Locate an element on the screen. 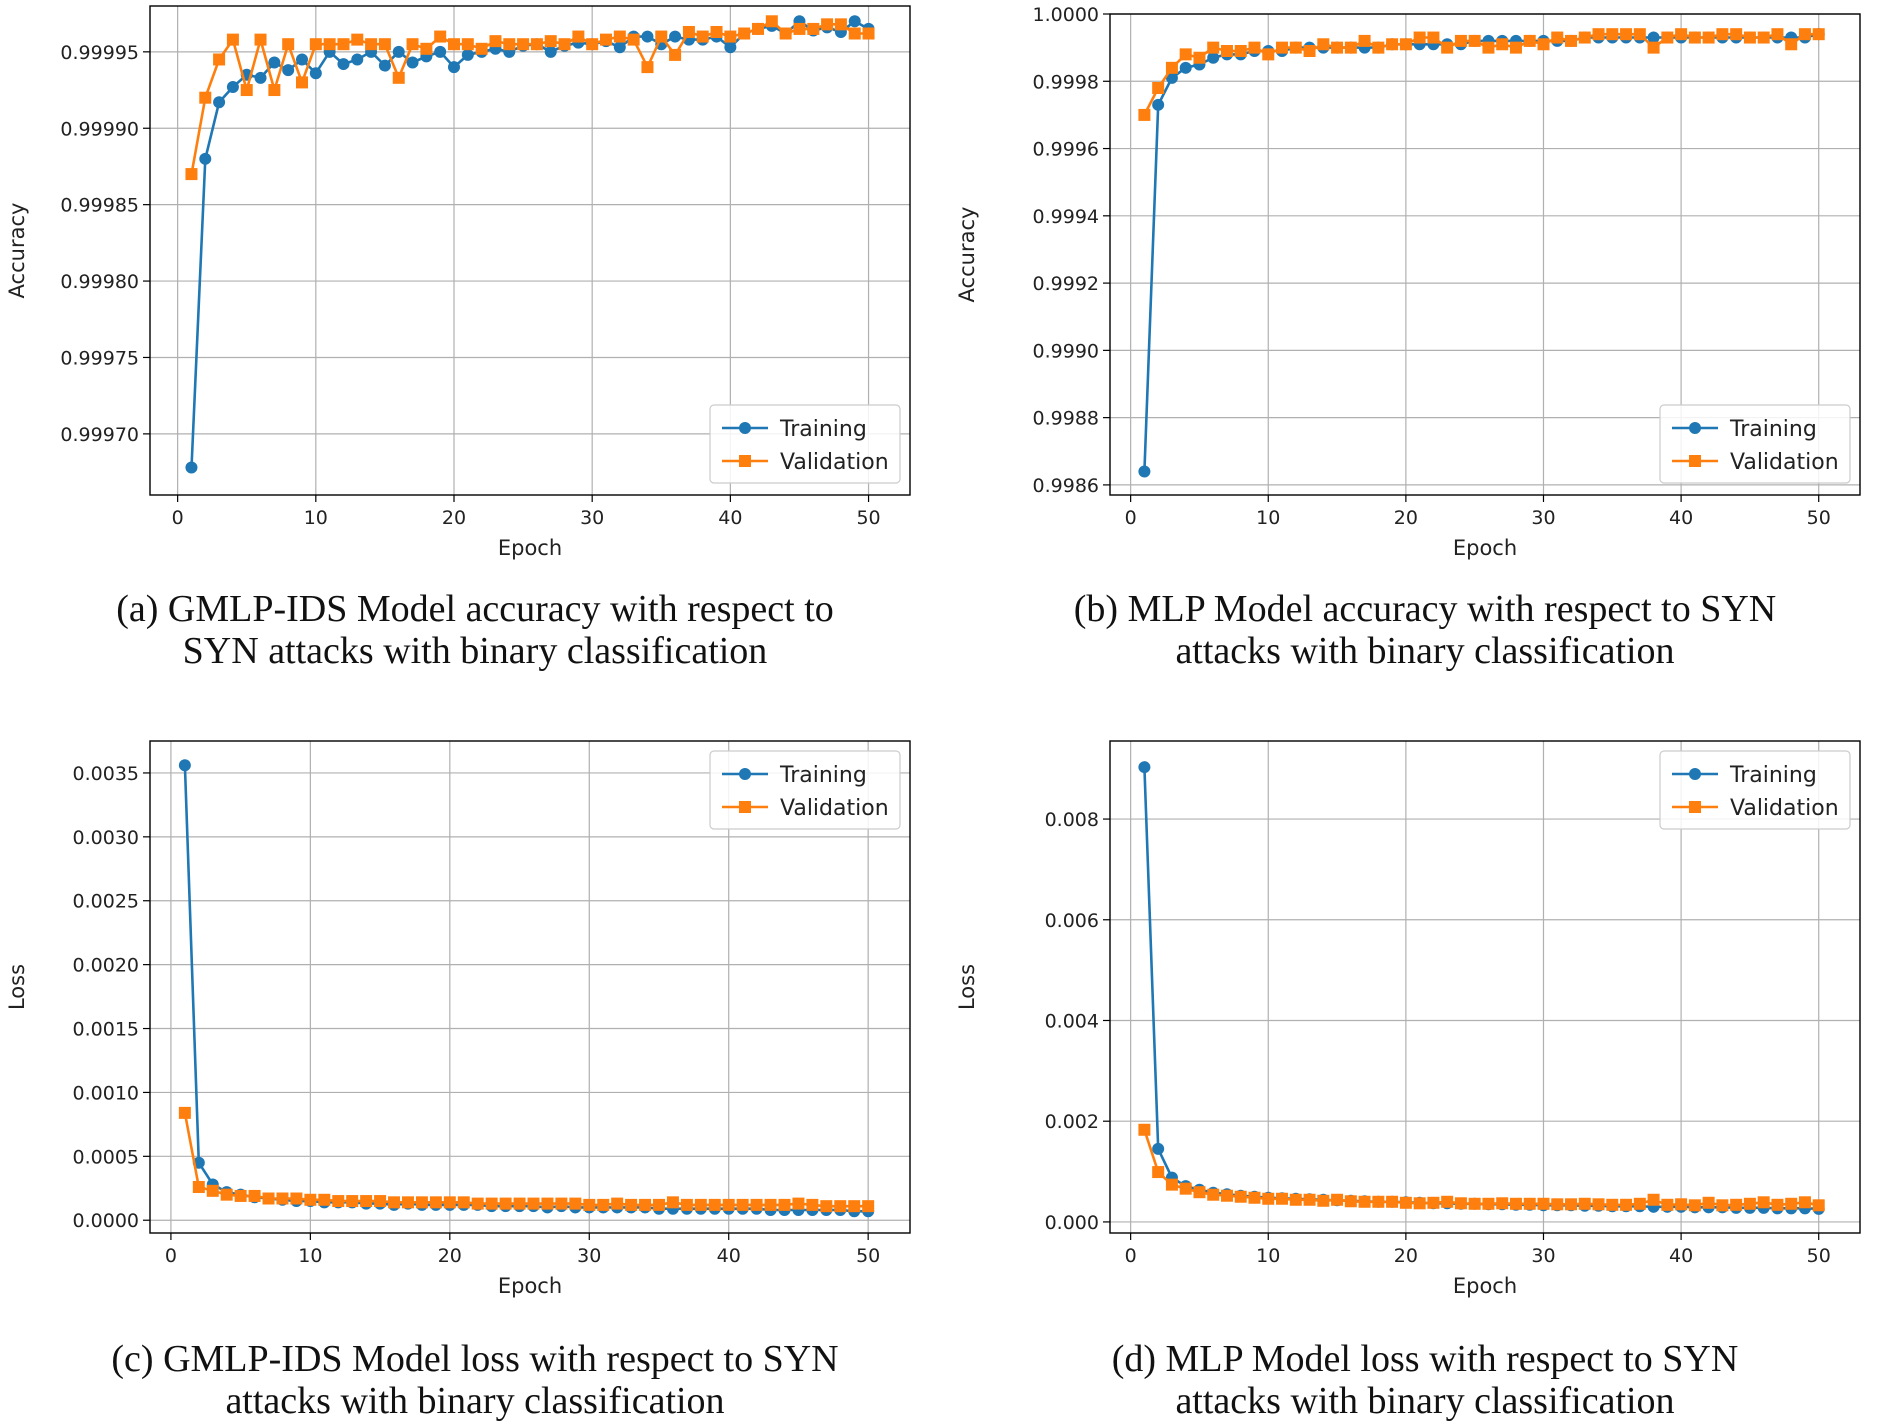 The image size is (1900, 1427). y-tick-label: 0.99980 is located at coordinates (99, 282).